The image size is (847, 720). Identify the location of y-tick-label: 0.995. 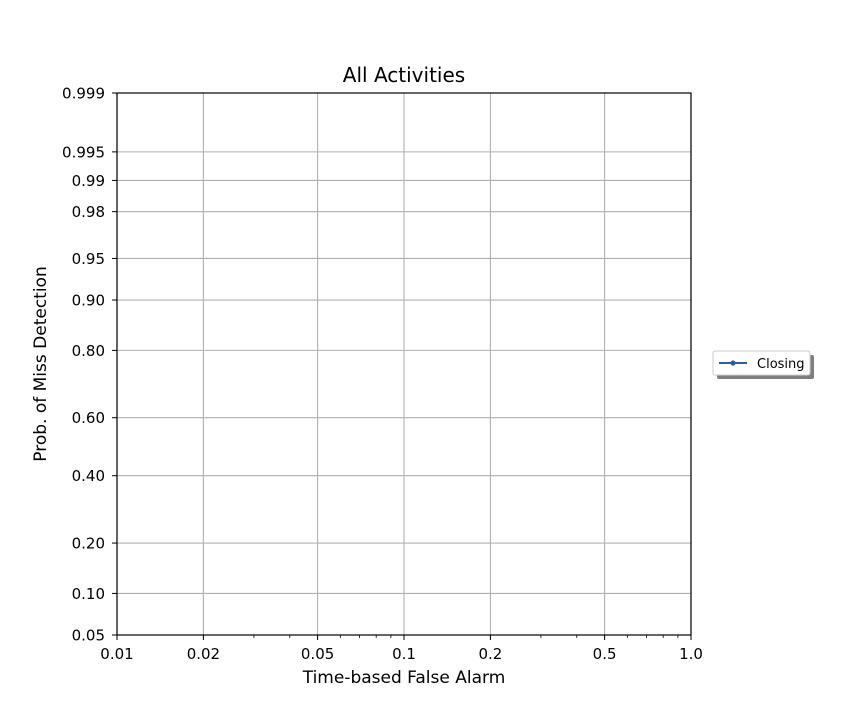
(83, 152).